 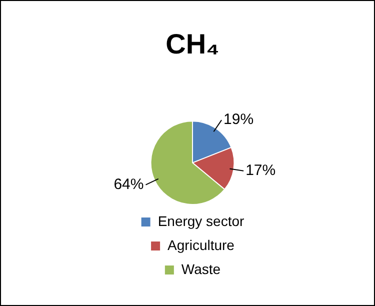 What do you see at coordinates (239, 119) in the screenshot?
I see `data-label: 19%` at bounding box center [239, 119].